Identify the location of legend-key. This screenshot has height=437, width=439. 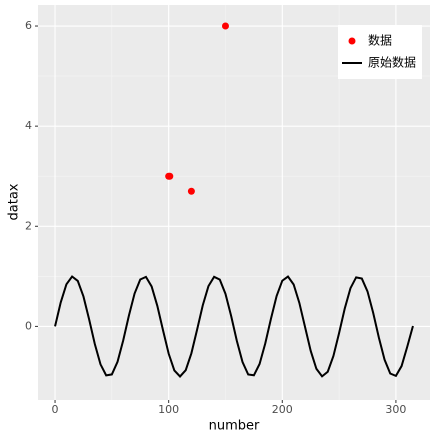
(352, 41).